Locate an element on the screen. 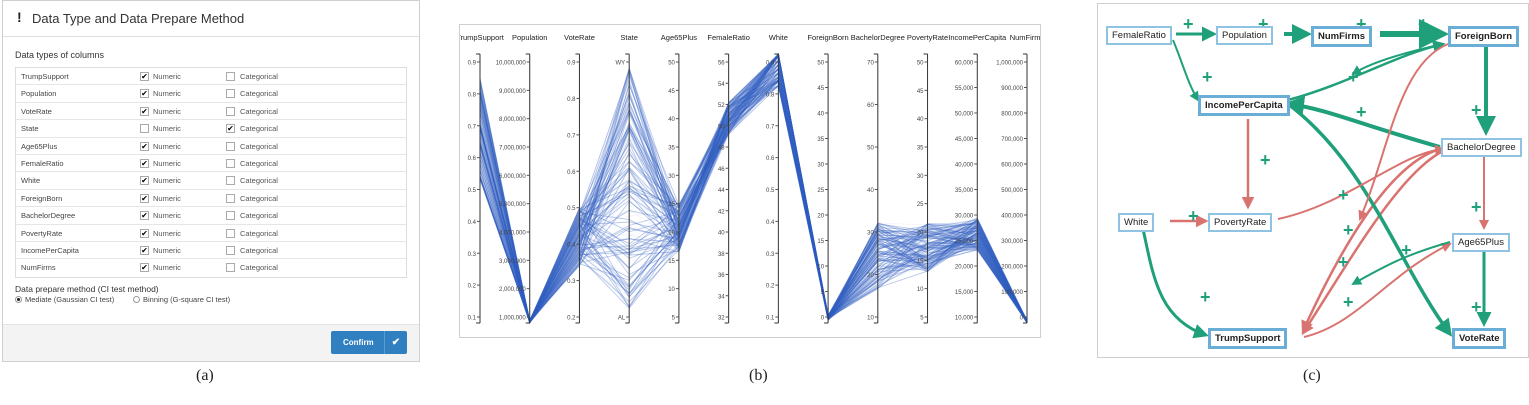  radio-button is located at coordinates (136, 299).